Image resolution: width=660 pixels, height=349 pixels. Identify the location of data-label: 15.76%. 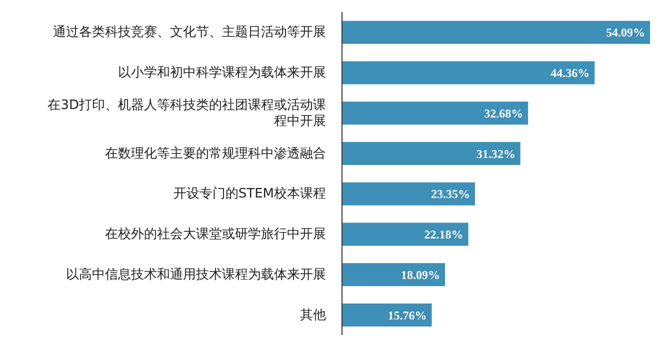
(407, 315).